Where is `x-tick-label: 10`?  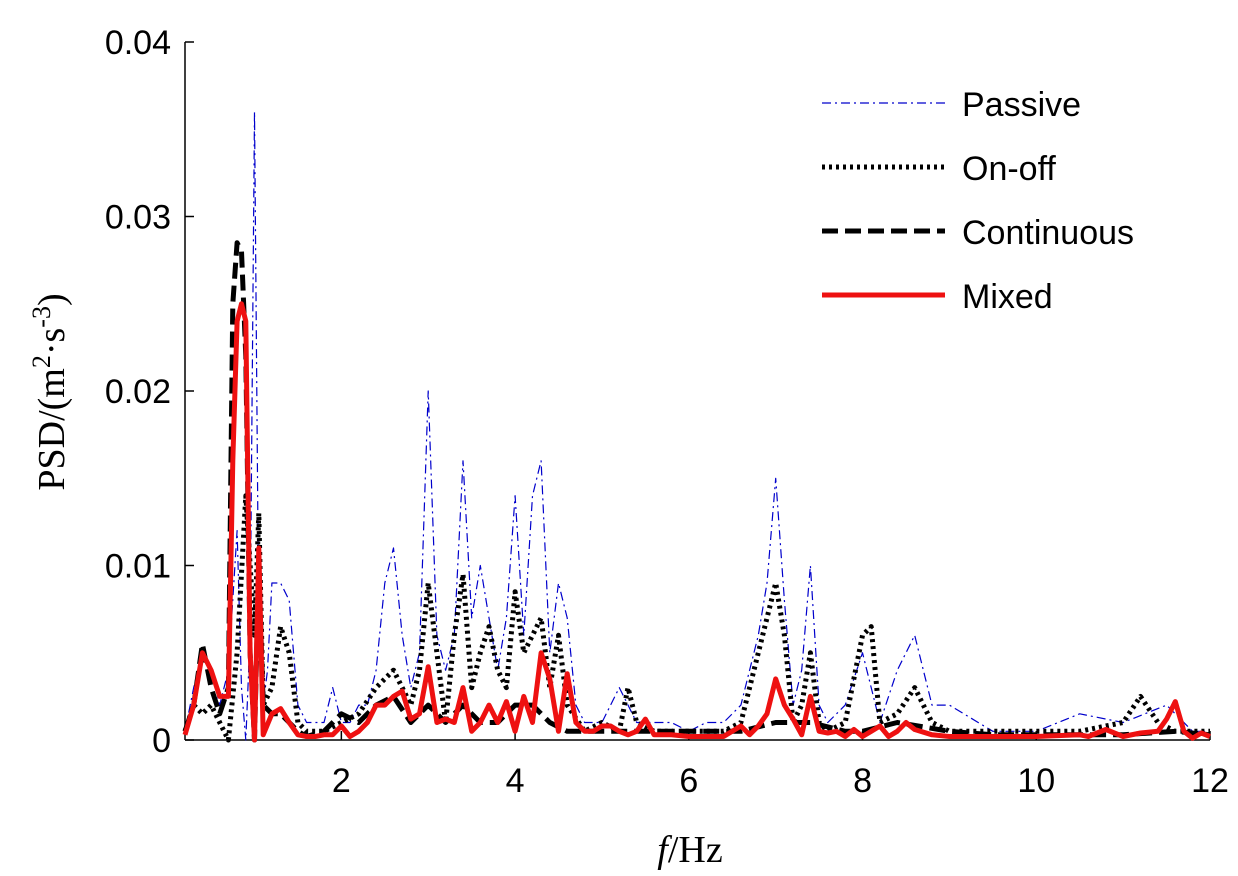
x-tick-label: 10 is located at coordinates (1036, 781).